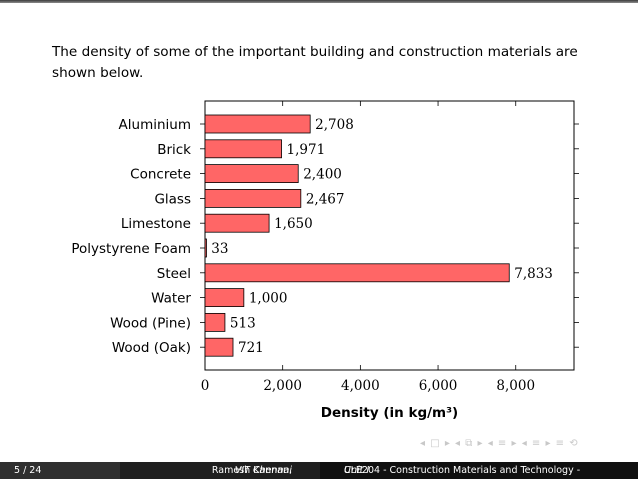 Image resolution: width=638 pixels, height=479 pixels. I want to click on navigation-icons: ◂ □ ▸ ◂ ⧉ ▸ ◂ ≡ ▸ ◂ ≡ ▸ ≡ ⟲, so click(499, 443).